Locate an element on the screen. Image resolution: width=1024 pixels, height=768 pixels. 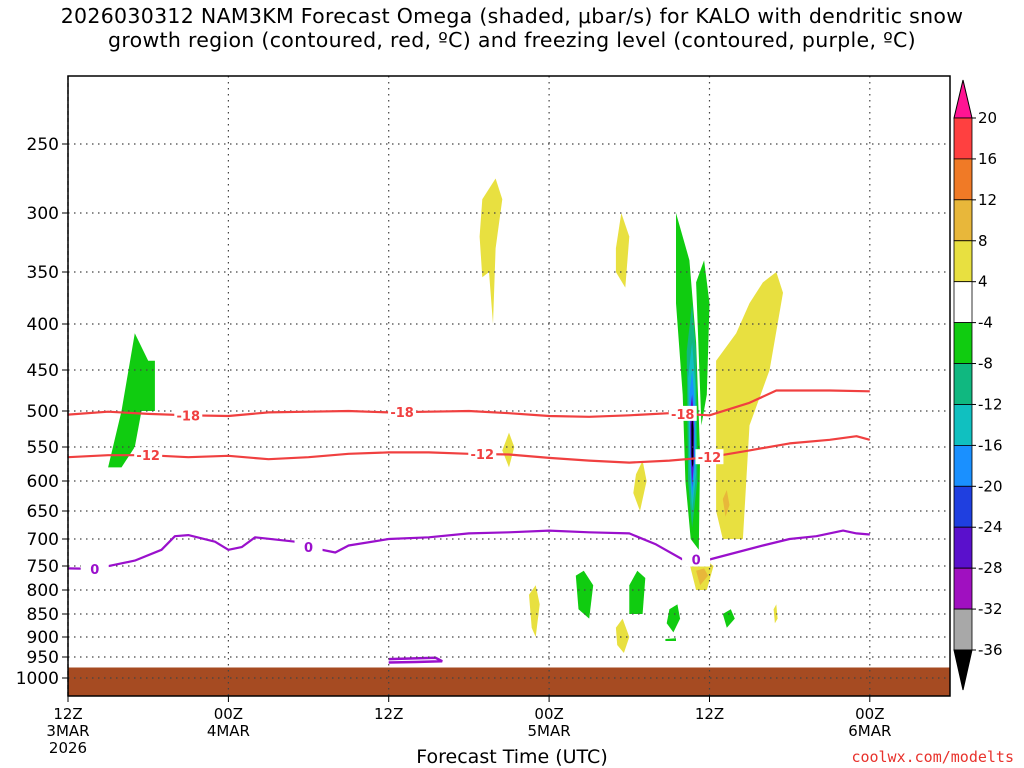
y-tick-label: 650 is located at coordinates (43, 512).